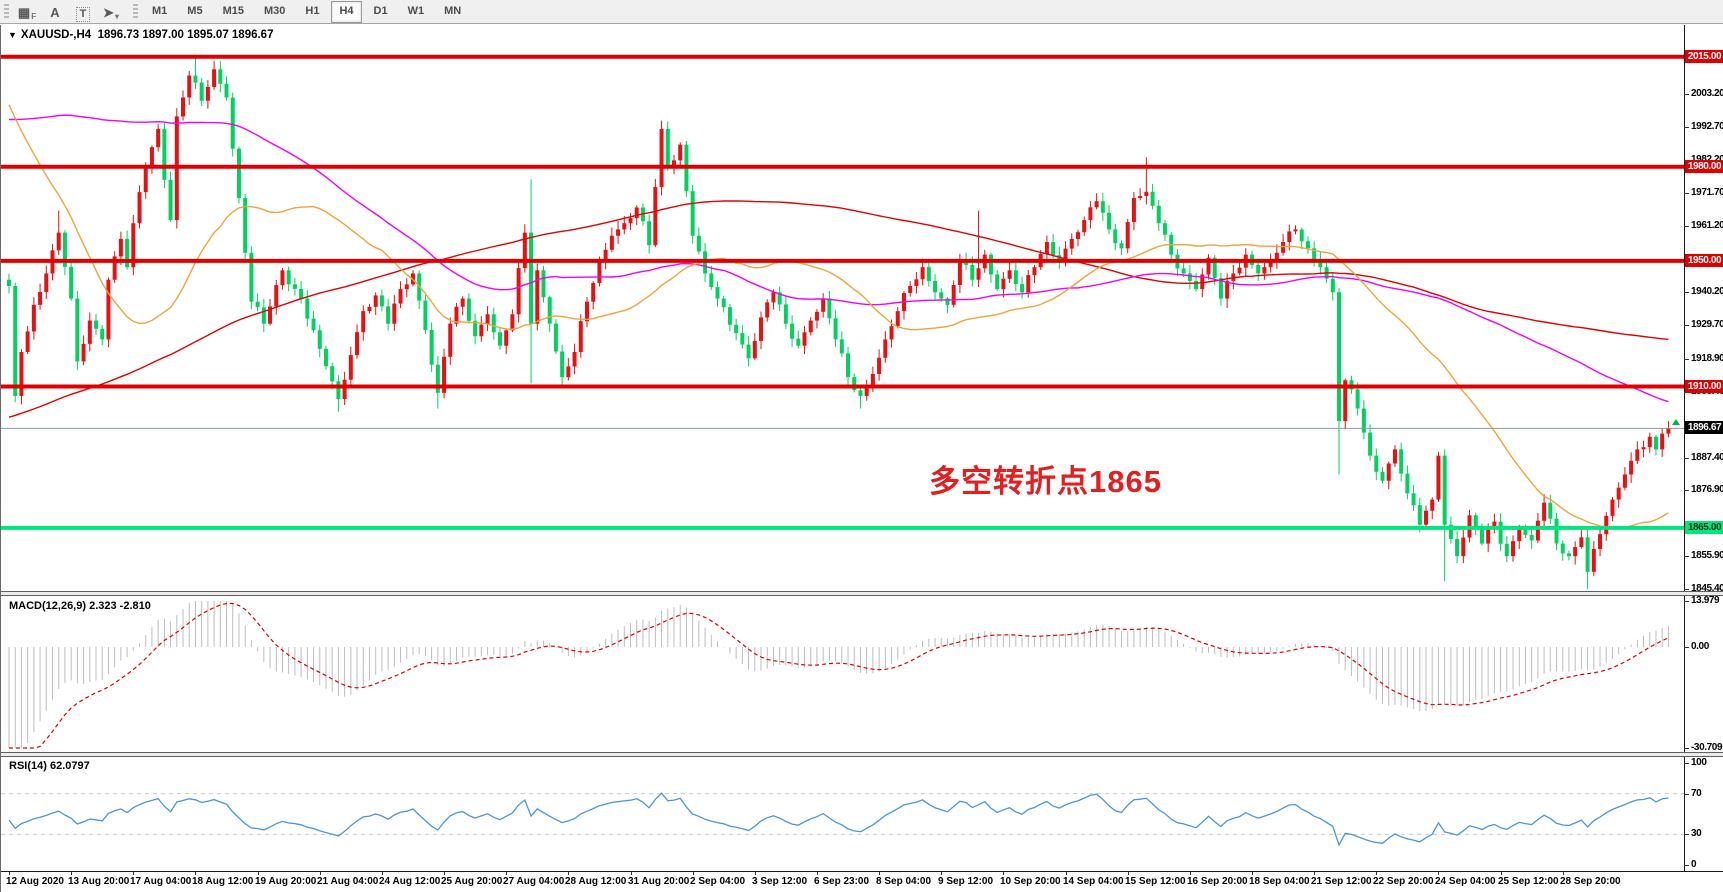  I want to click on timeframe-button-m30: M30, so click(274, 10).